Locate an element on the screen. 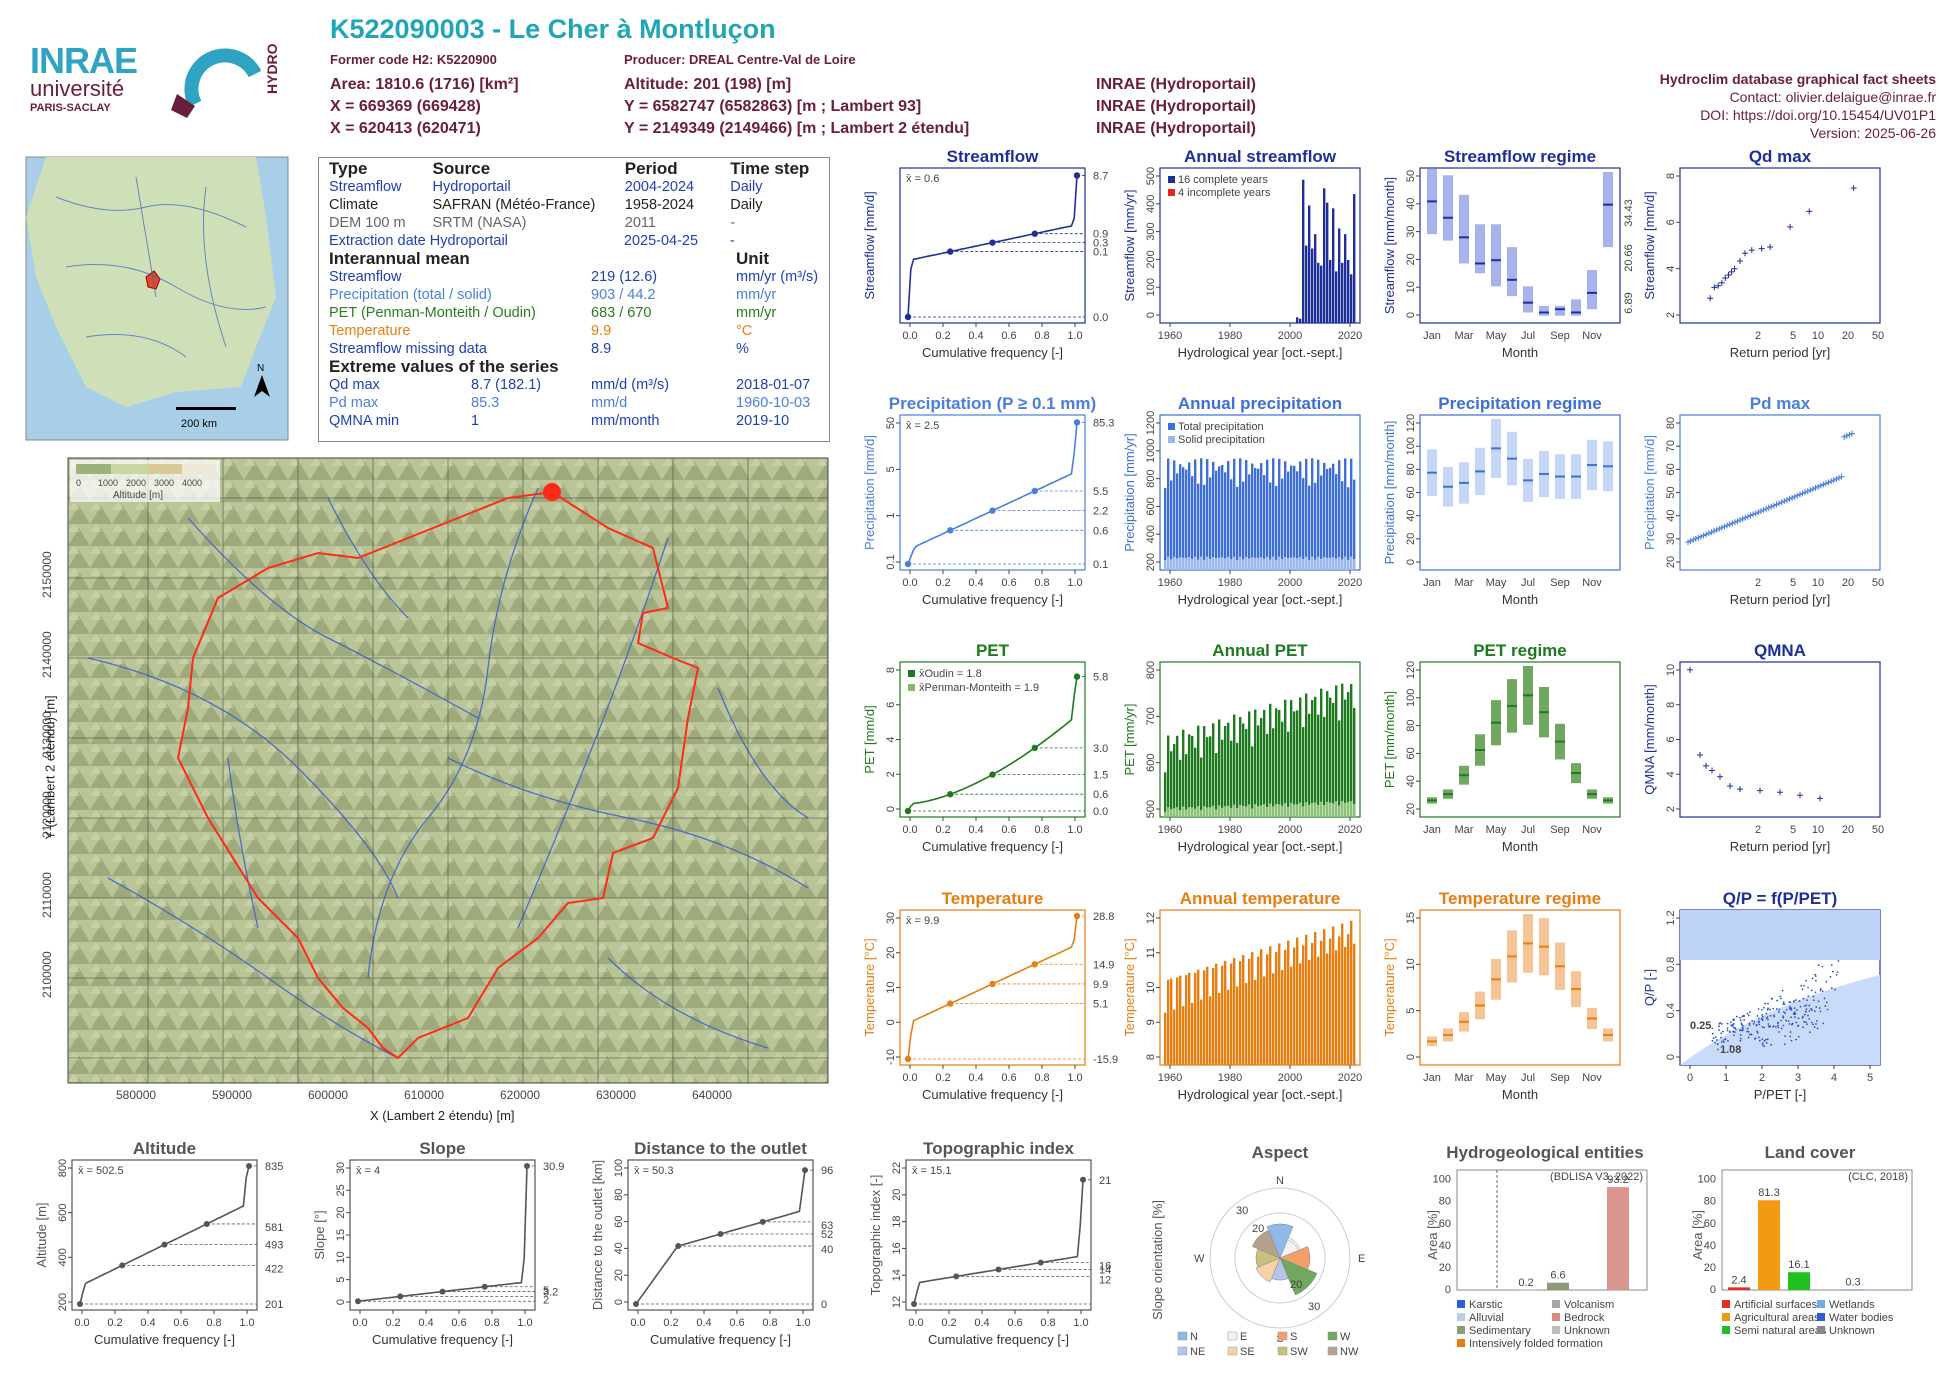  right-label: 9.9 is located at coordinates (1100, 985).